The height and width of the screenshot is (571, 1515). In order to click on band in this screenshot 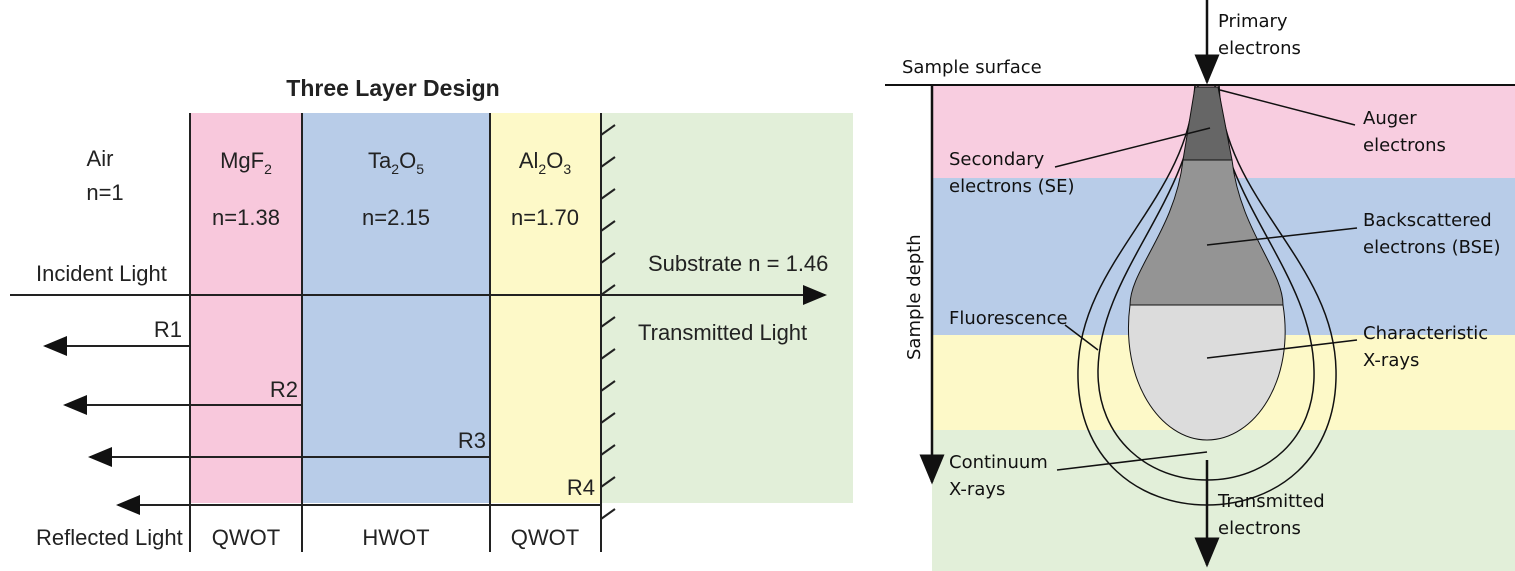, I will do `click(1223, 500)`.